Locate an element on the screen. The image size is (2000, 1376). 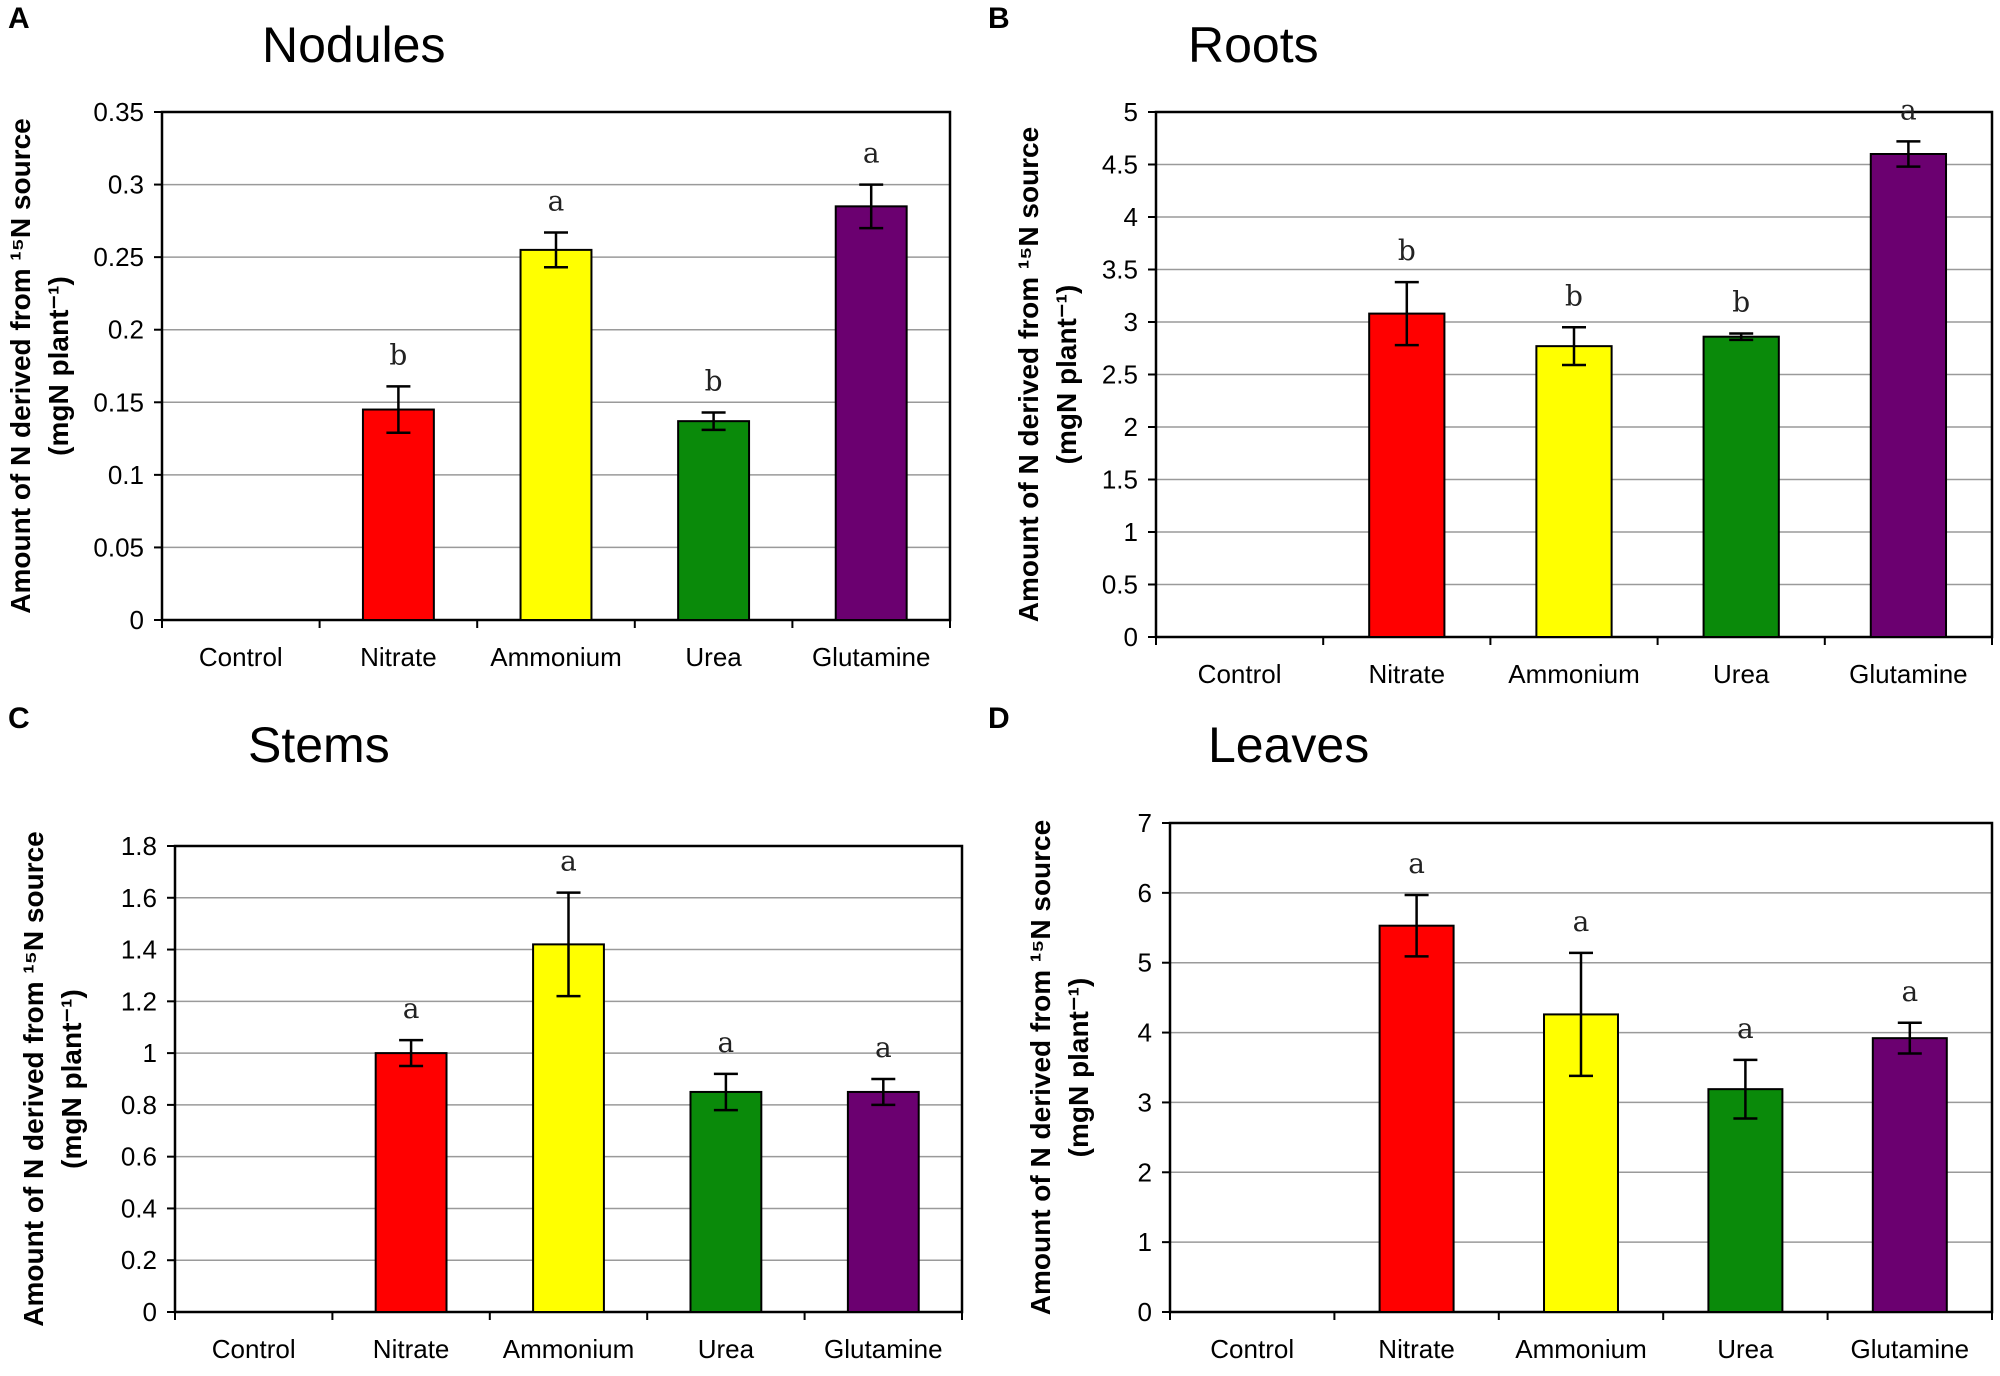
y-tick-label: 0.6 is located at coordinates (139, 1157).